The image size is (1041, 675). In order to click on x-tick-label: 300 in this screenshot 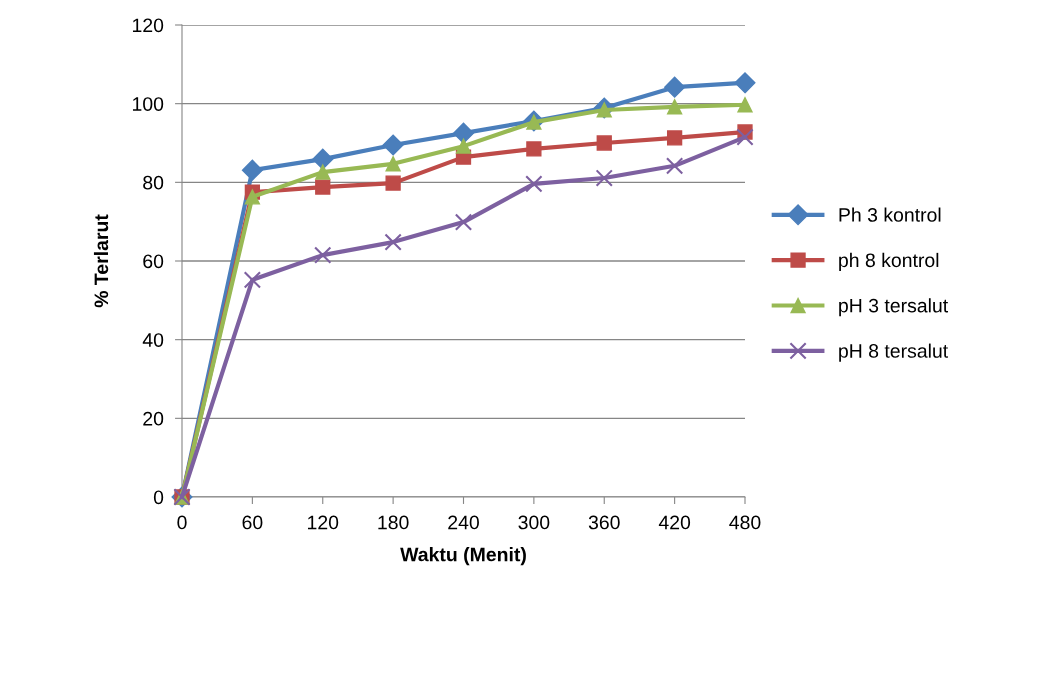, I will do `click(534, 522)`.